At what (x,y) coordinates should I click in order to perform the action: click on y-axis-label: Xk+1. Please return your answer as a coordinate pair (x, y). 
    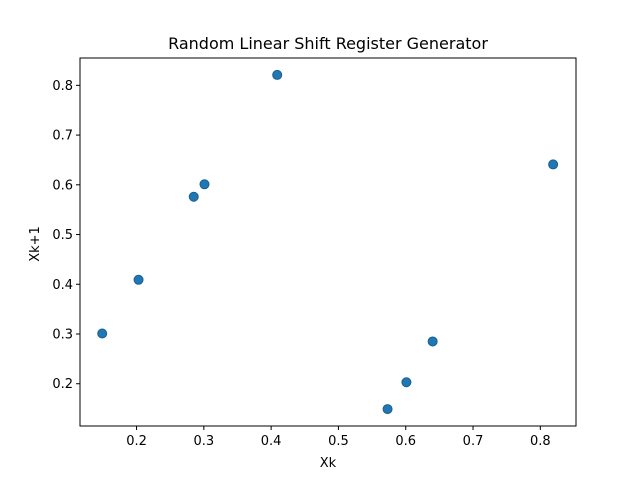
    Looking at the image, I should click on (35, 244).